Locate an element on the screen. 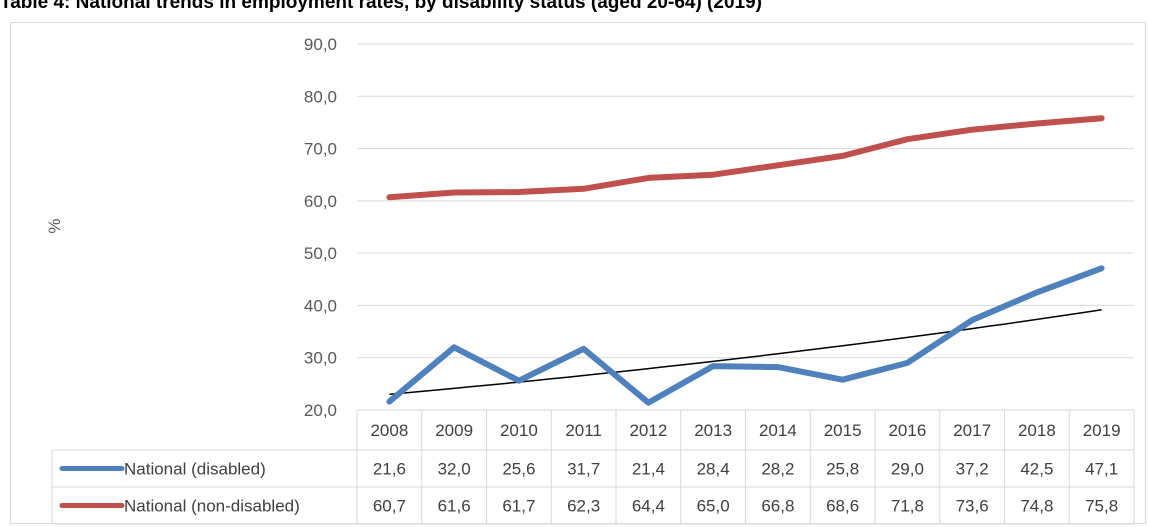  y-tick-label: 90,0 is located at coordinates (320, 44).